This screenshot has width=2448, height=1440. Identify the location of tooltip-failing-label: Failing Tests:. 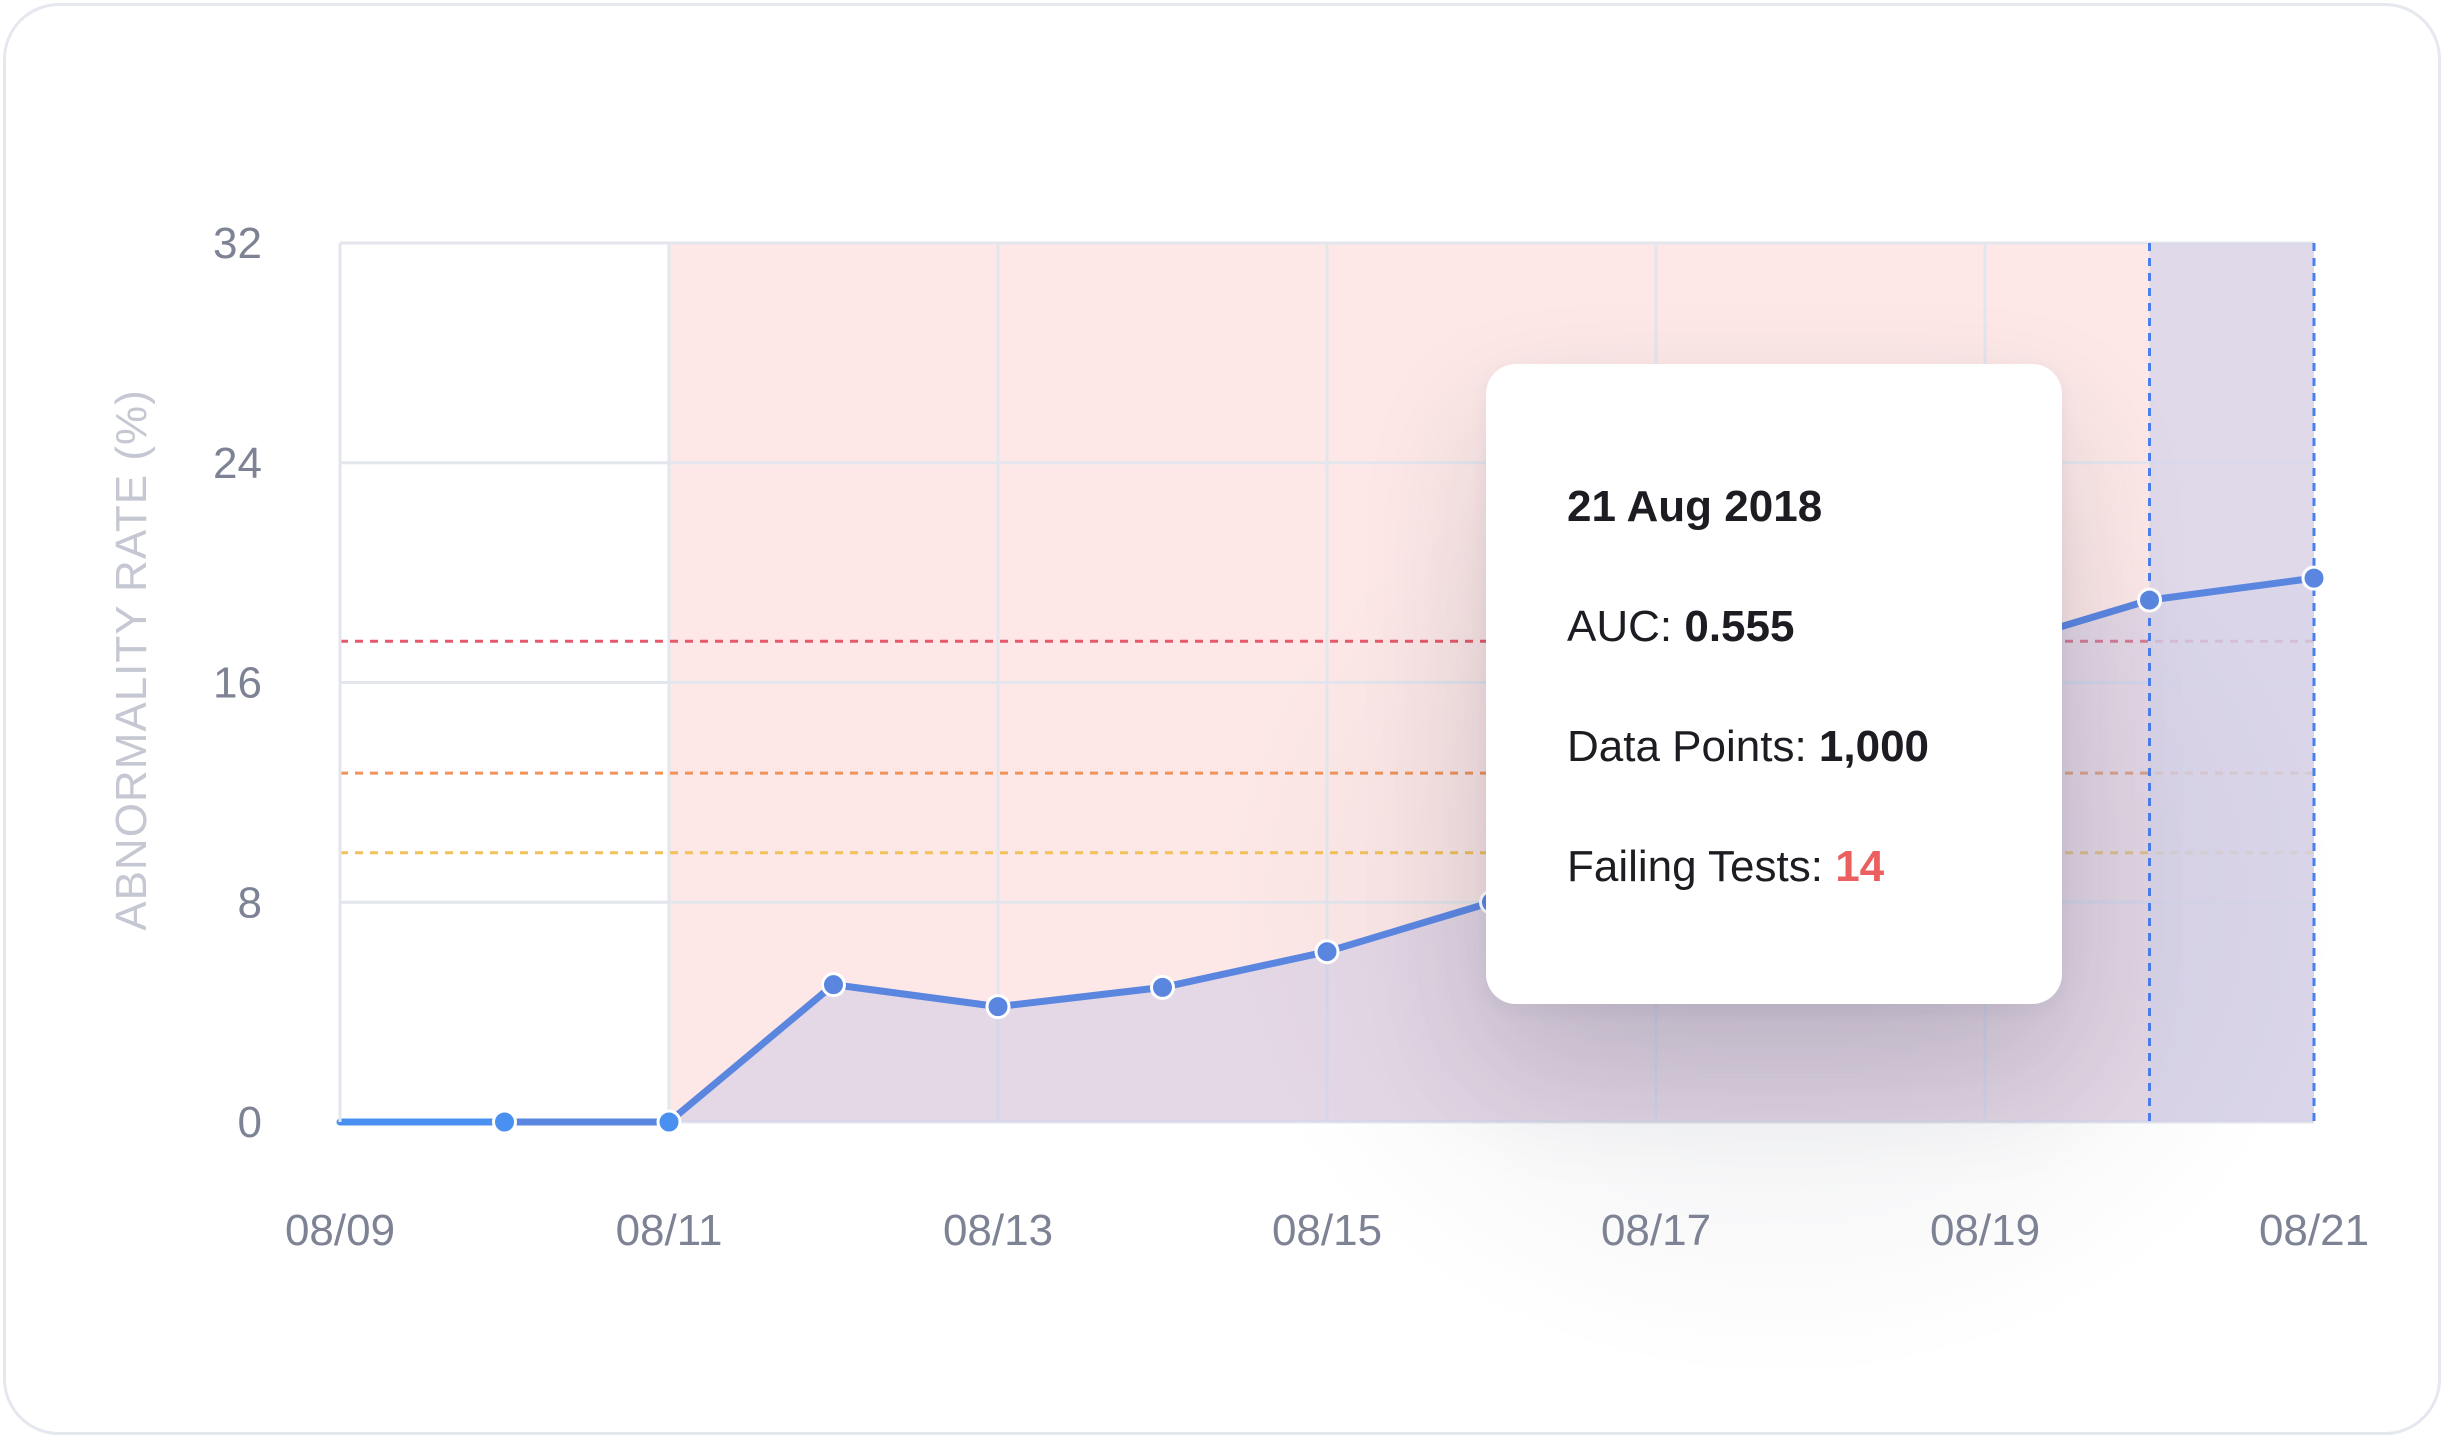
(1695, 866).